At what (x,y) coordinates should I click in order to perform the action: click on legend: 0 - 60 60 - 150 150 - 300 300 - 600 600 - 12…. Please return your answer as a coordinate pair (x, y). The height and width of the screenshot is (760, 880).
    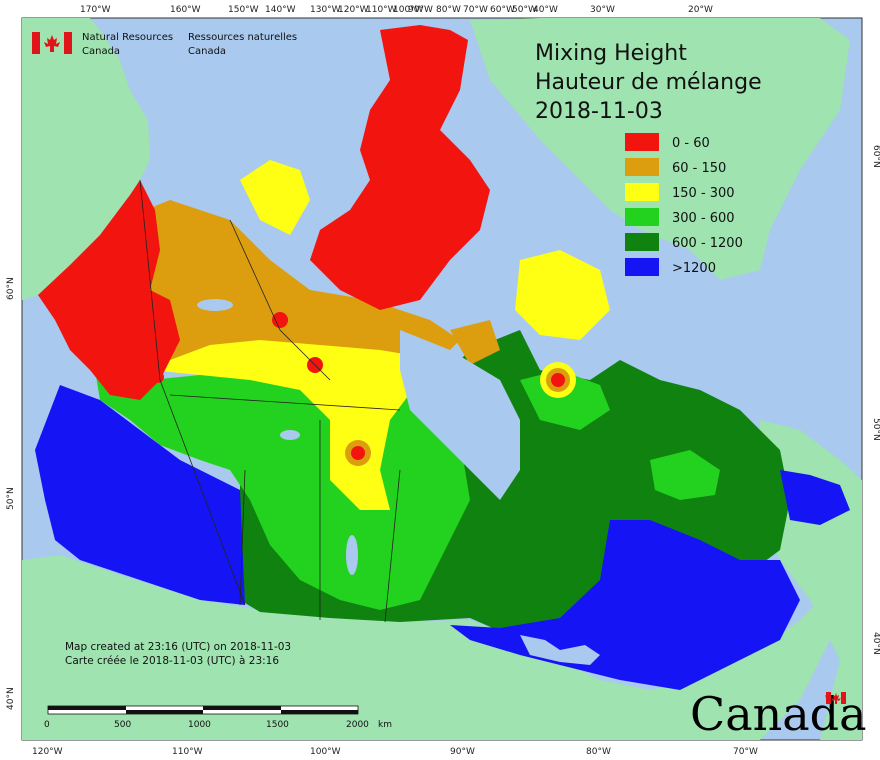
    Looking at the image, I should click on (684, 204).